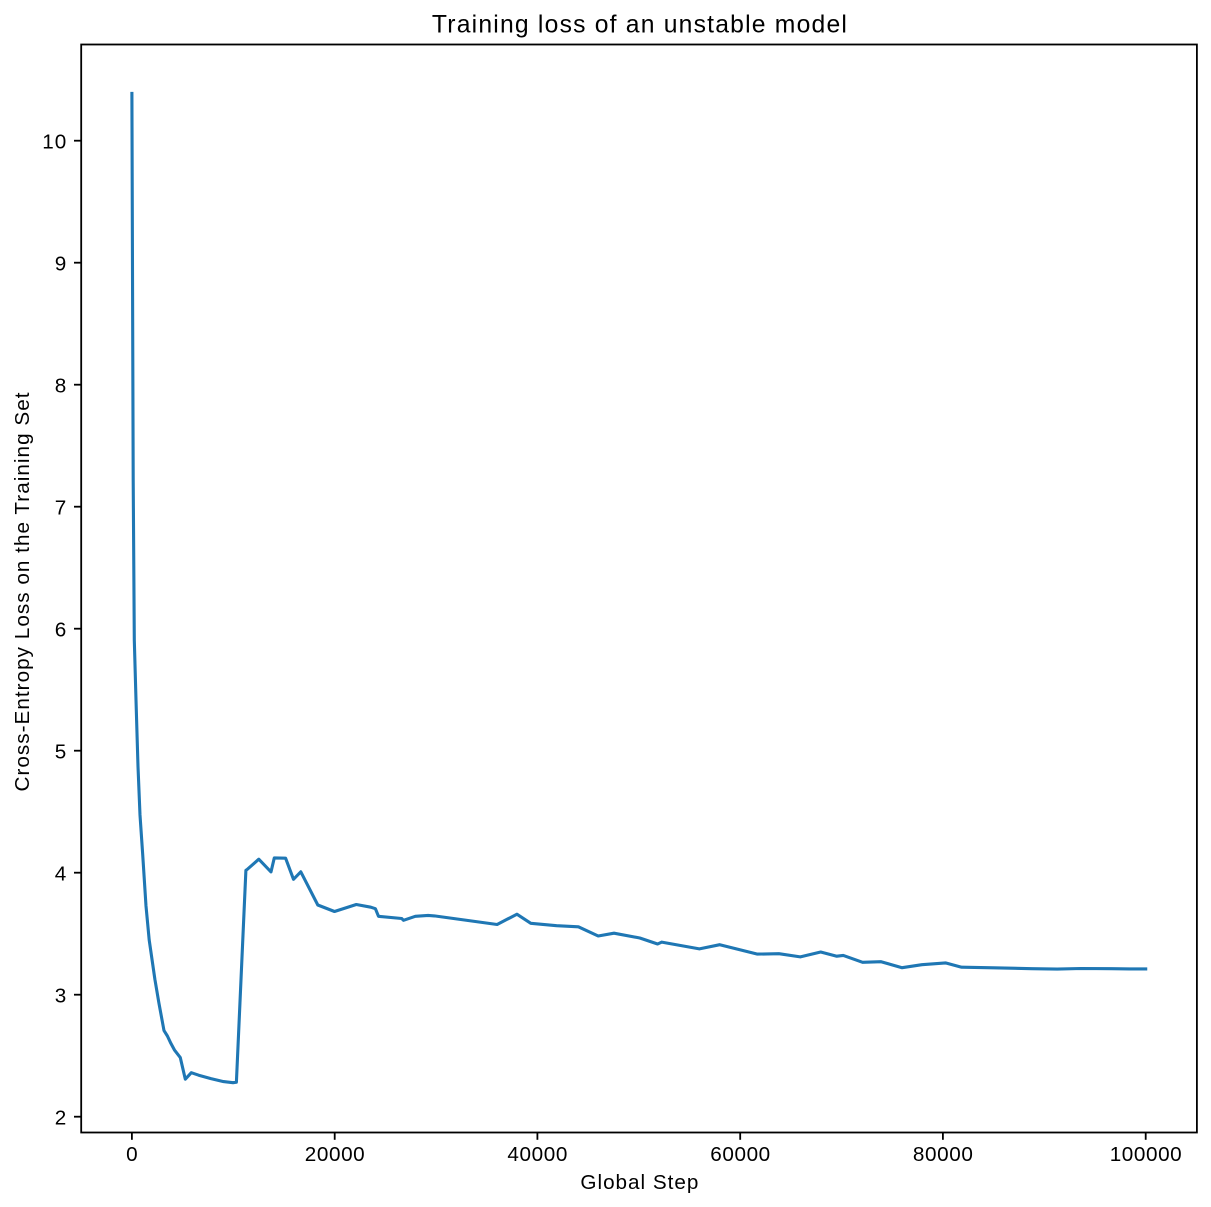 This screenshot has height=1207, width=1211. I want to click on svg-text: 2, so click(61, 1118).